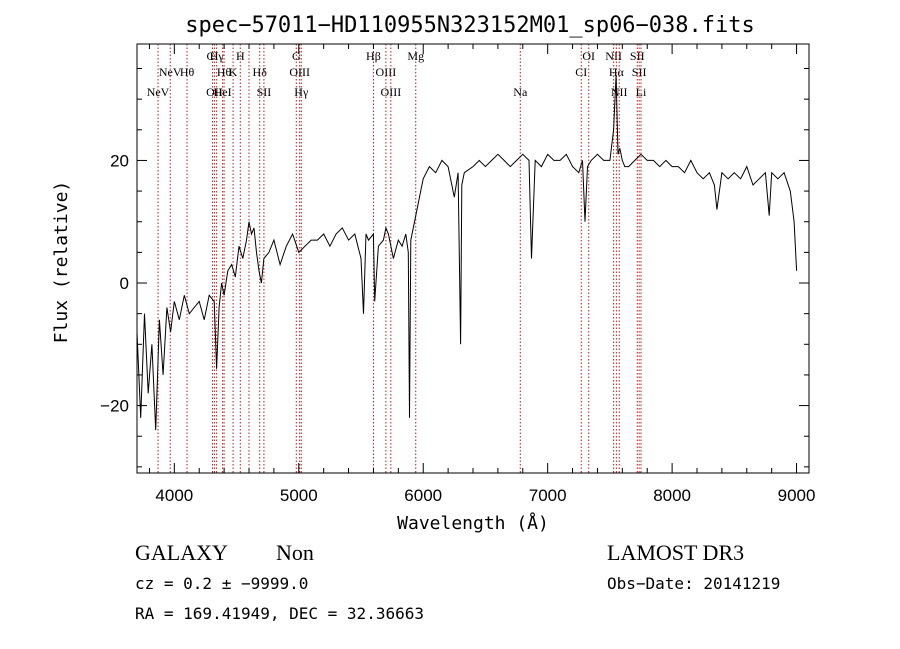 This screenshot has height=649, width=900. Describe the element at coordinates (588, 56) in the screenshot. I see `line-label: OI` at that location.